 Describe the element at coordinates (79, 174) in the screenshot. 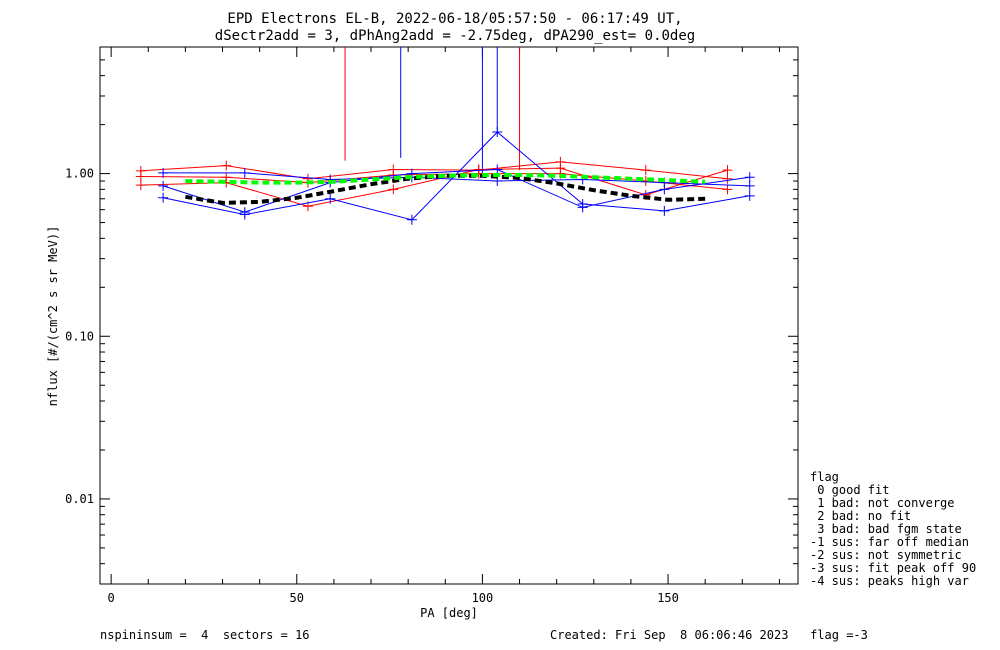

I see `y-tick-label: 1.00` at that location.